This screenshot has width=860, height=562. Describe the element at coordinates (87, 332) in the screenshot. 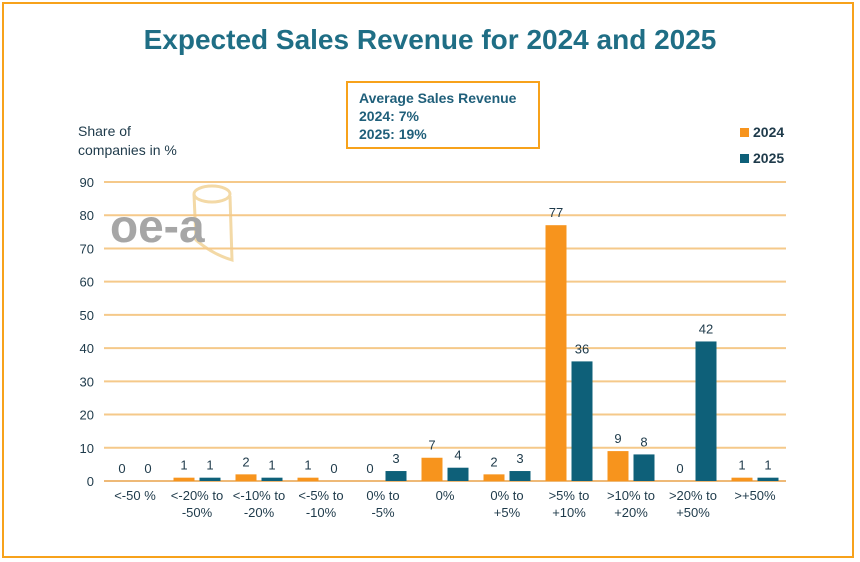

I see `y-axis-ticks: 0 10 20 30 40 50 60 70 80 90` at that location.